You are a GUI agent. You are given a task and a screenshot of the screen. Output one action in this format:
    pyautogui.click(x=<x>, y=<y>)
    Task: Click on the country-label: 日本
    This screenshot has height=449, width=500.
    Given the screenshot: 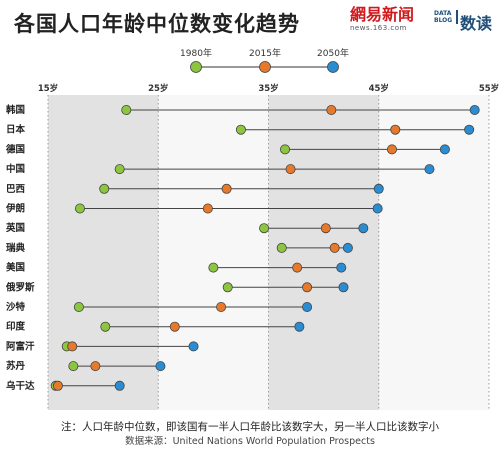 What is the action you would take?
    pyautogui.click(x=16, y=130)
    